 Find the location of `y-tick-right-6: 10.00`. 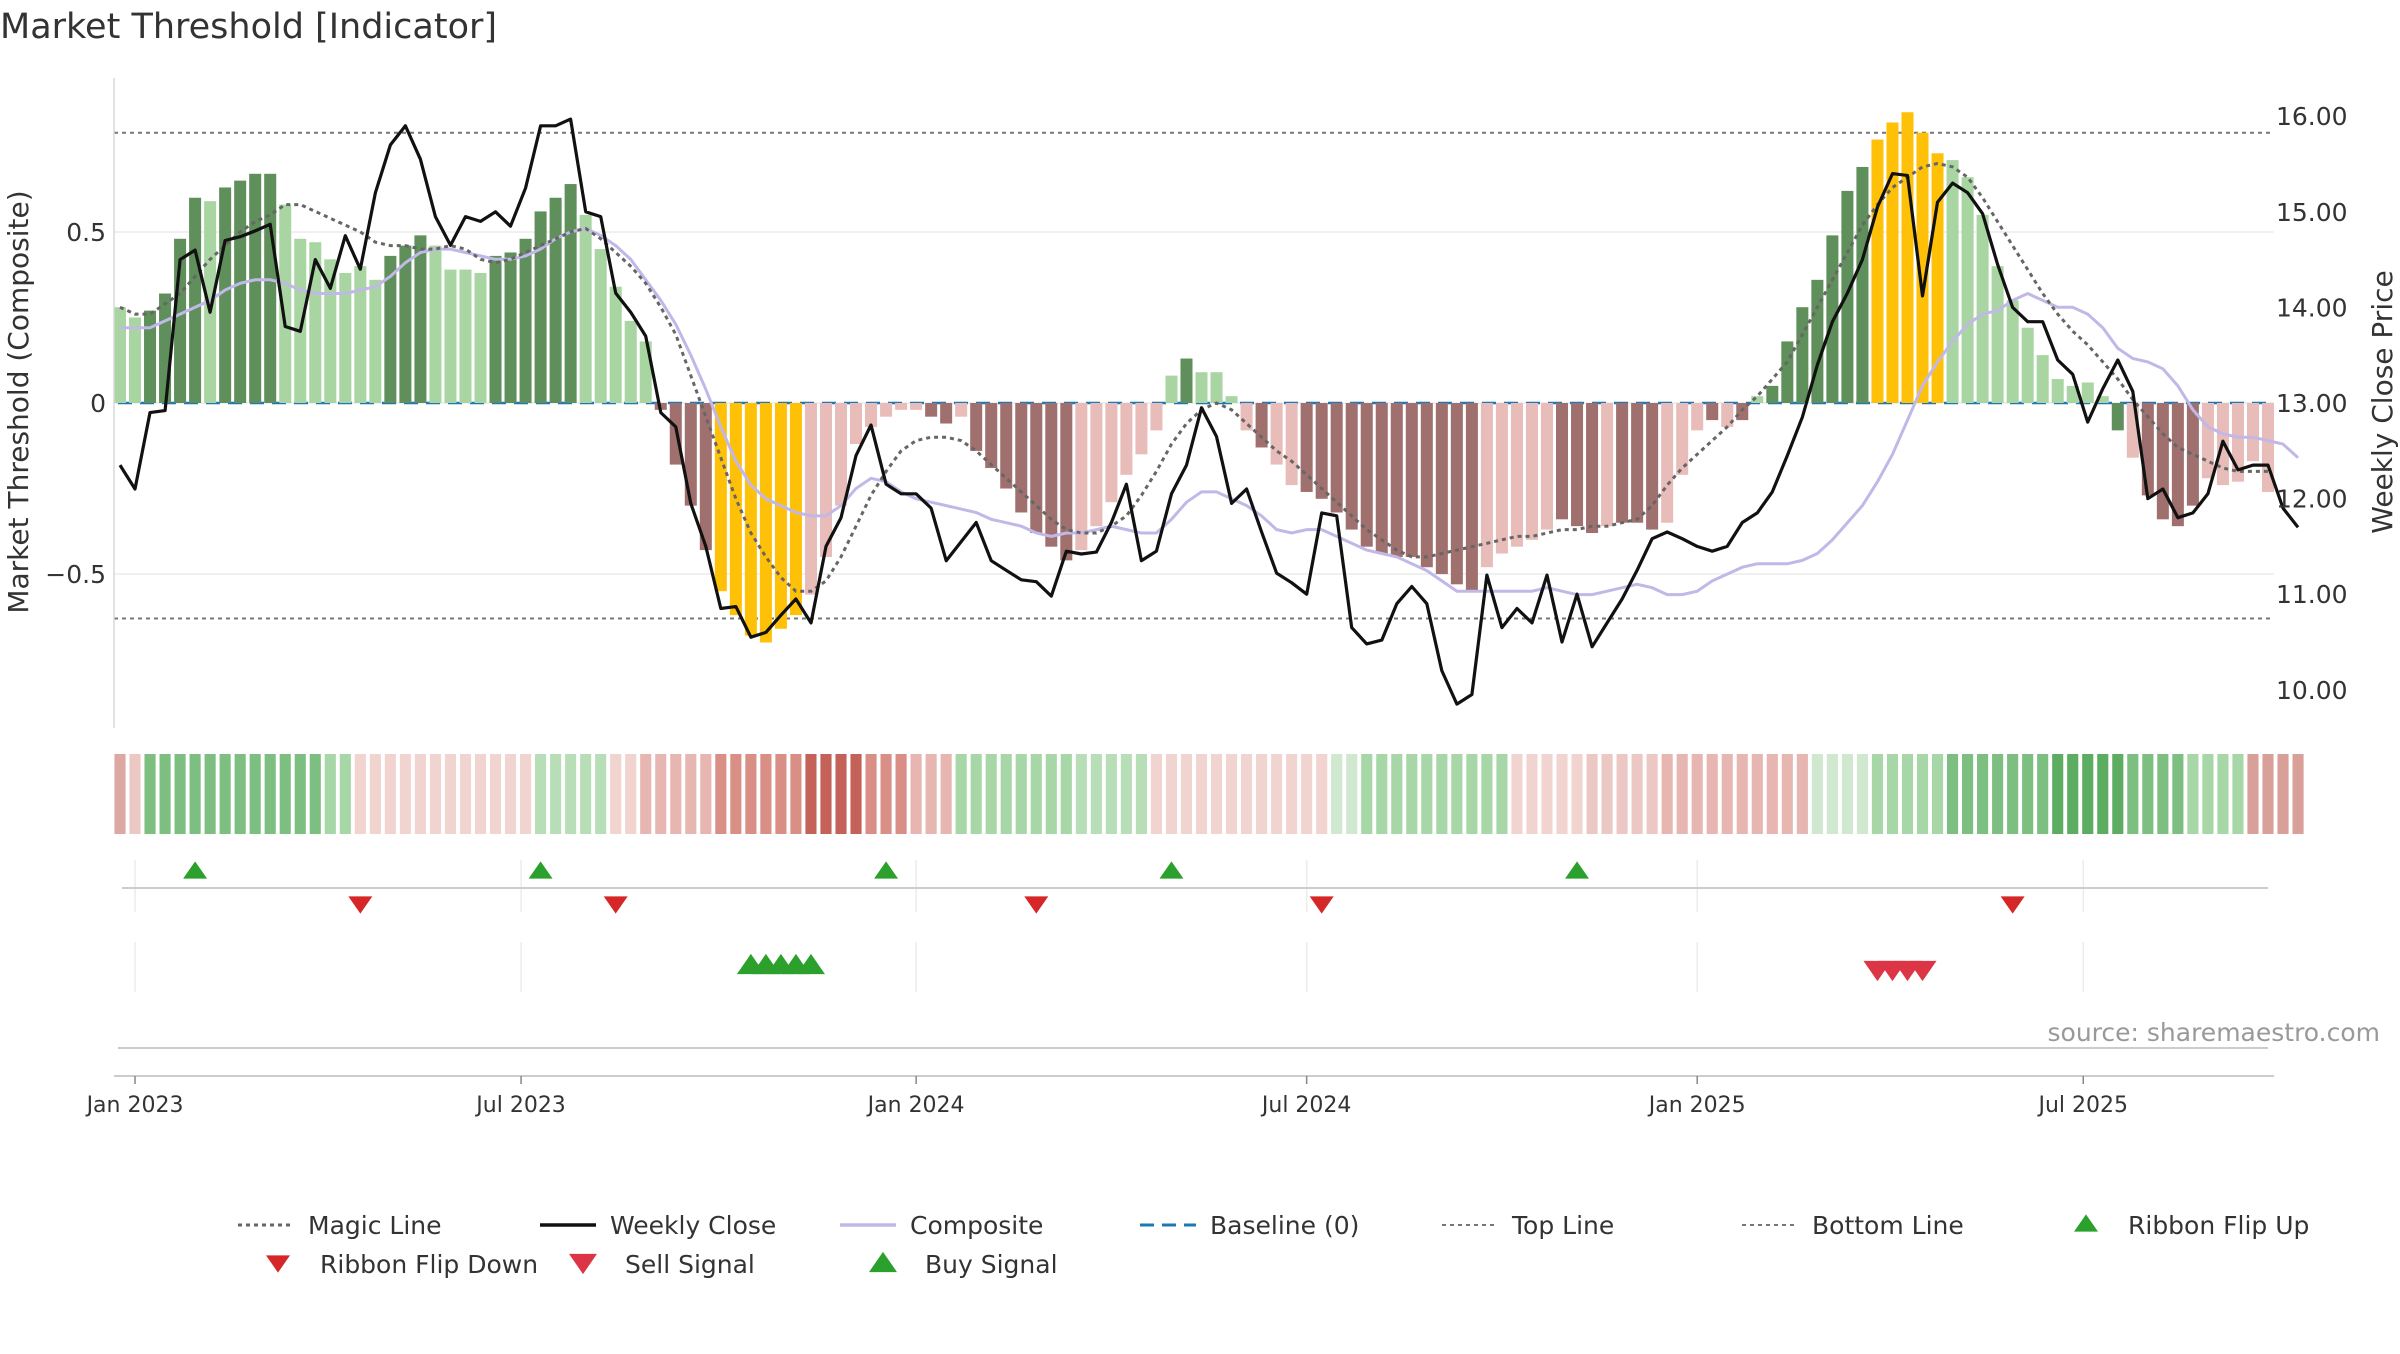

y-tick-right-6: 10.00 is located at coordinates (2312, 690).